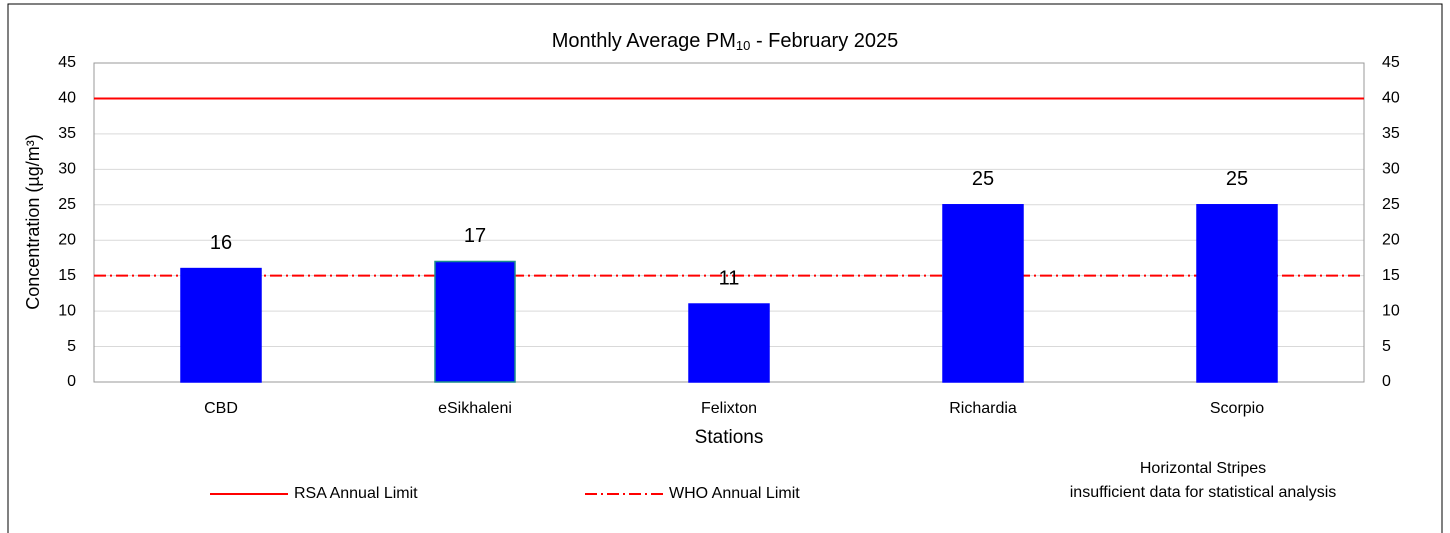  Describe the element at coordinates (475, 408) in the screenshot. I see `x-tick-label: eSikhaleni` at that location.